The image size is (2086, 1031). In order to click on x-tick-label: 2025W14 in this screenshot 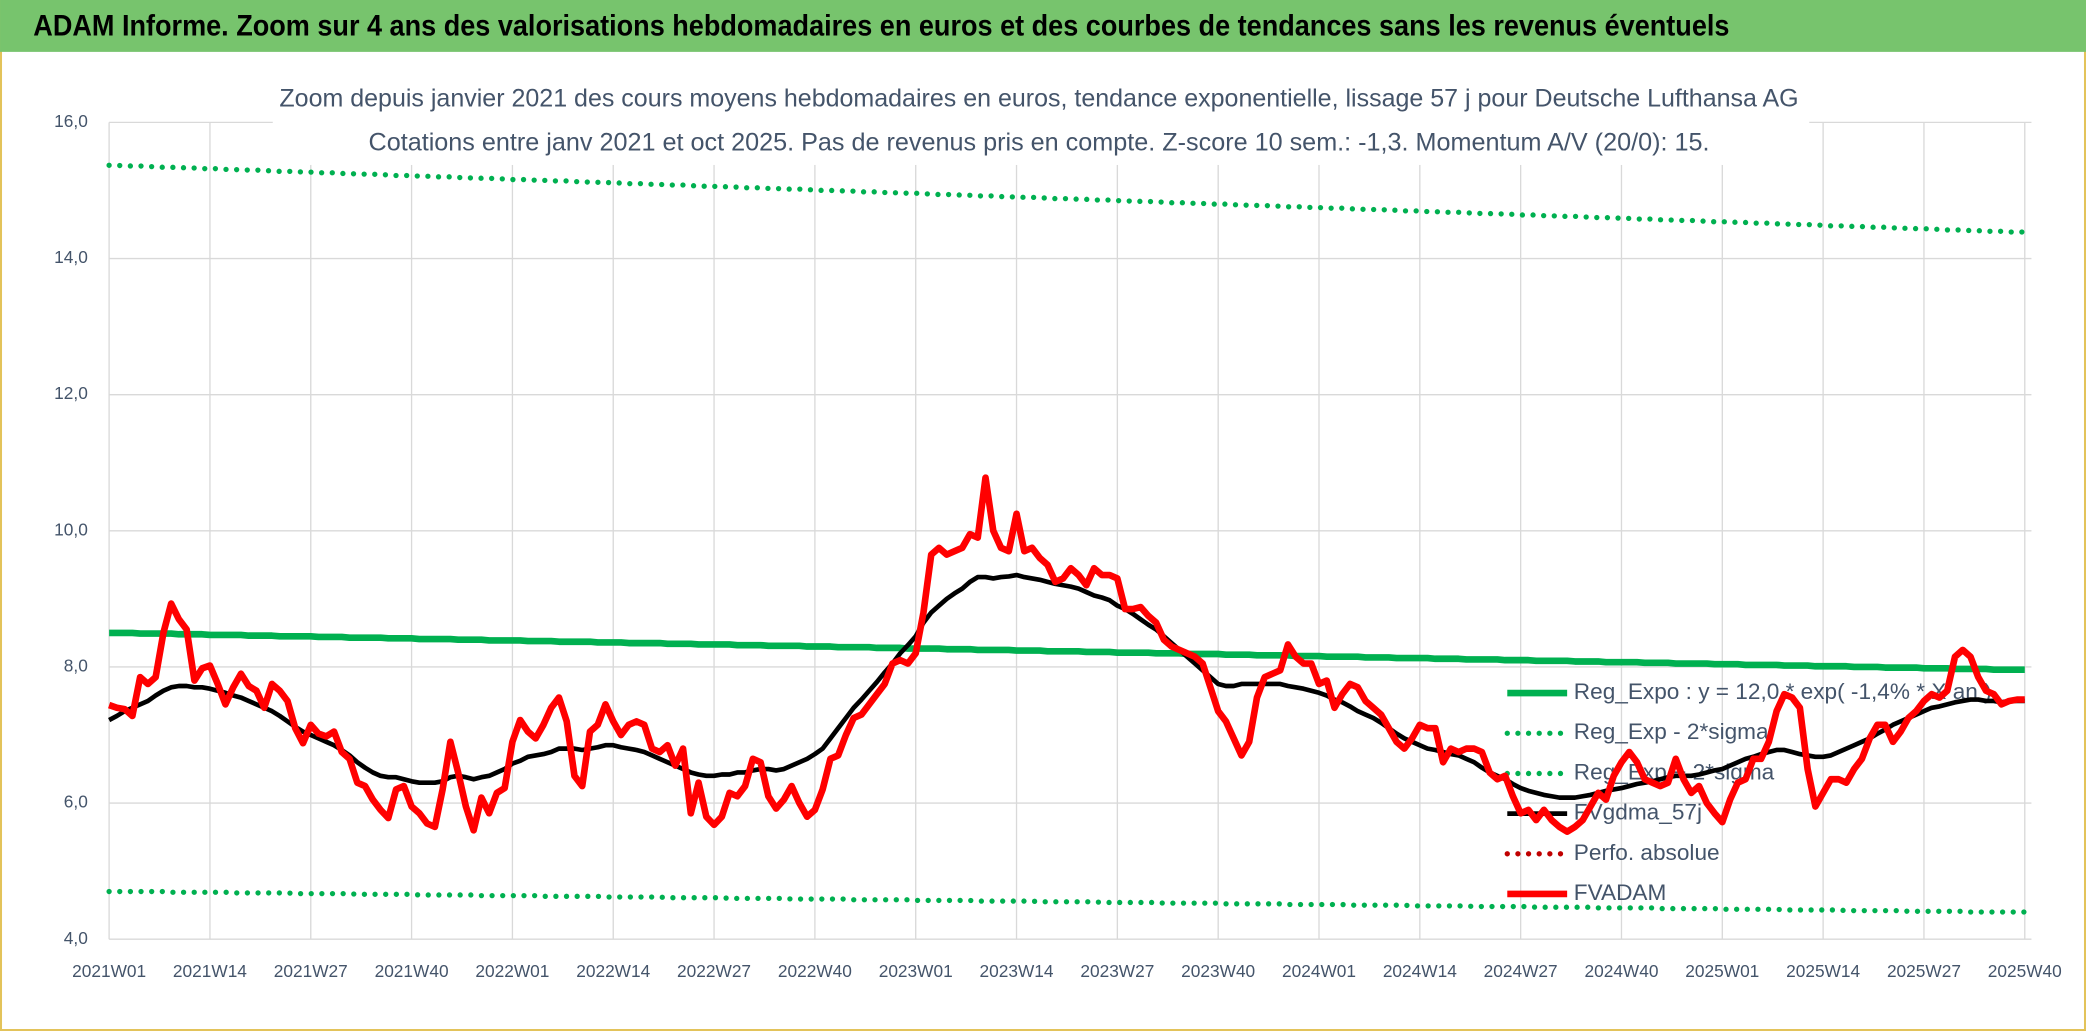, I will do `click(1823, 971)`.